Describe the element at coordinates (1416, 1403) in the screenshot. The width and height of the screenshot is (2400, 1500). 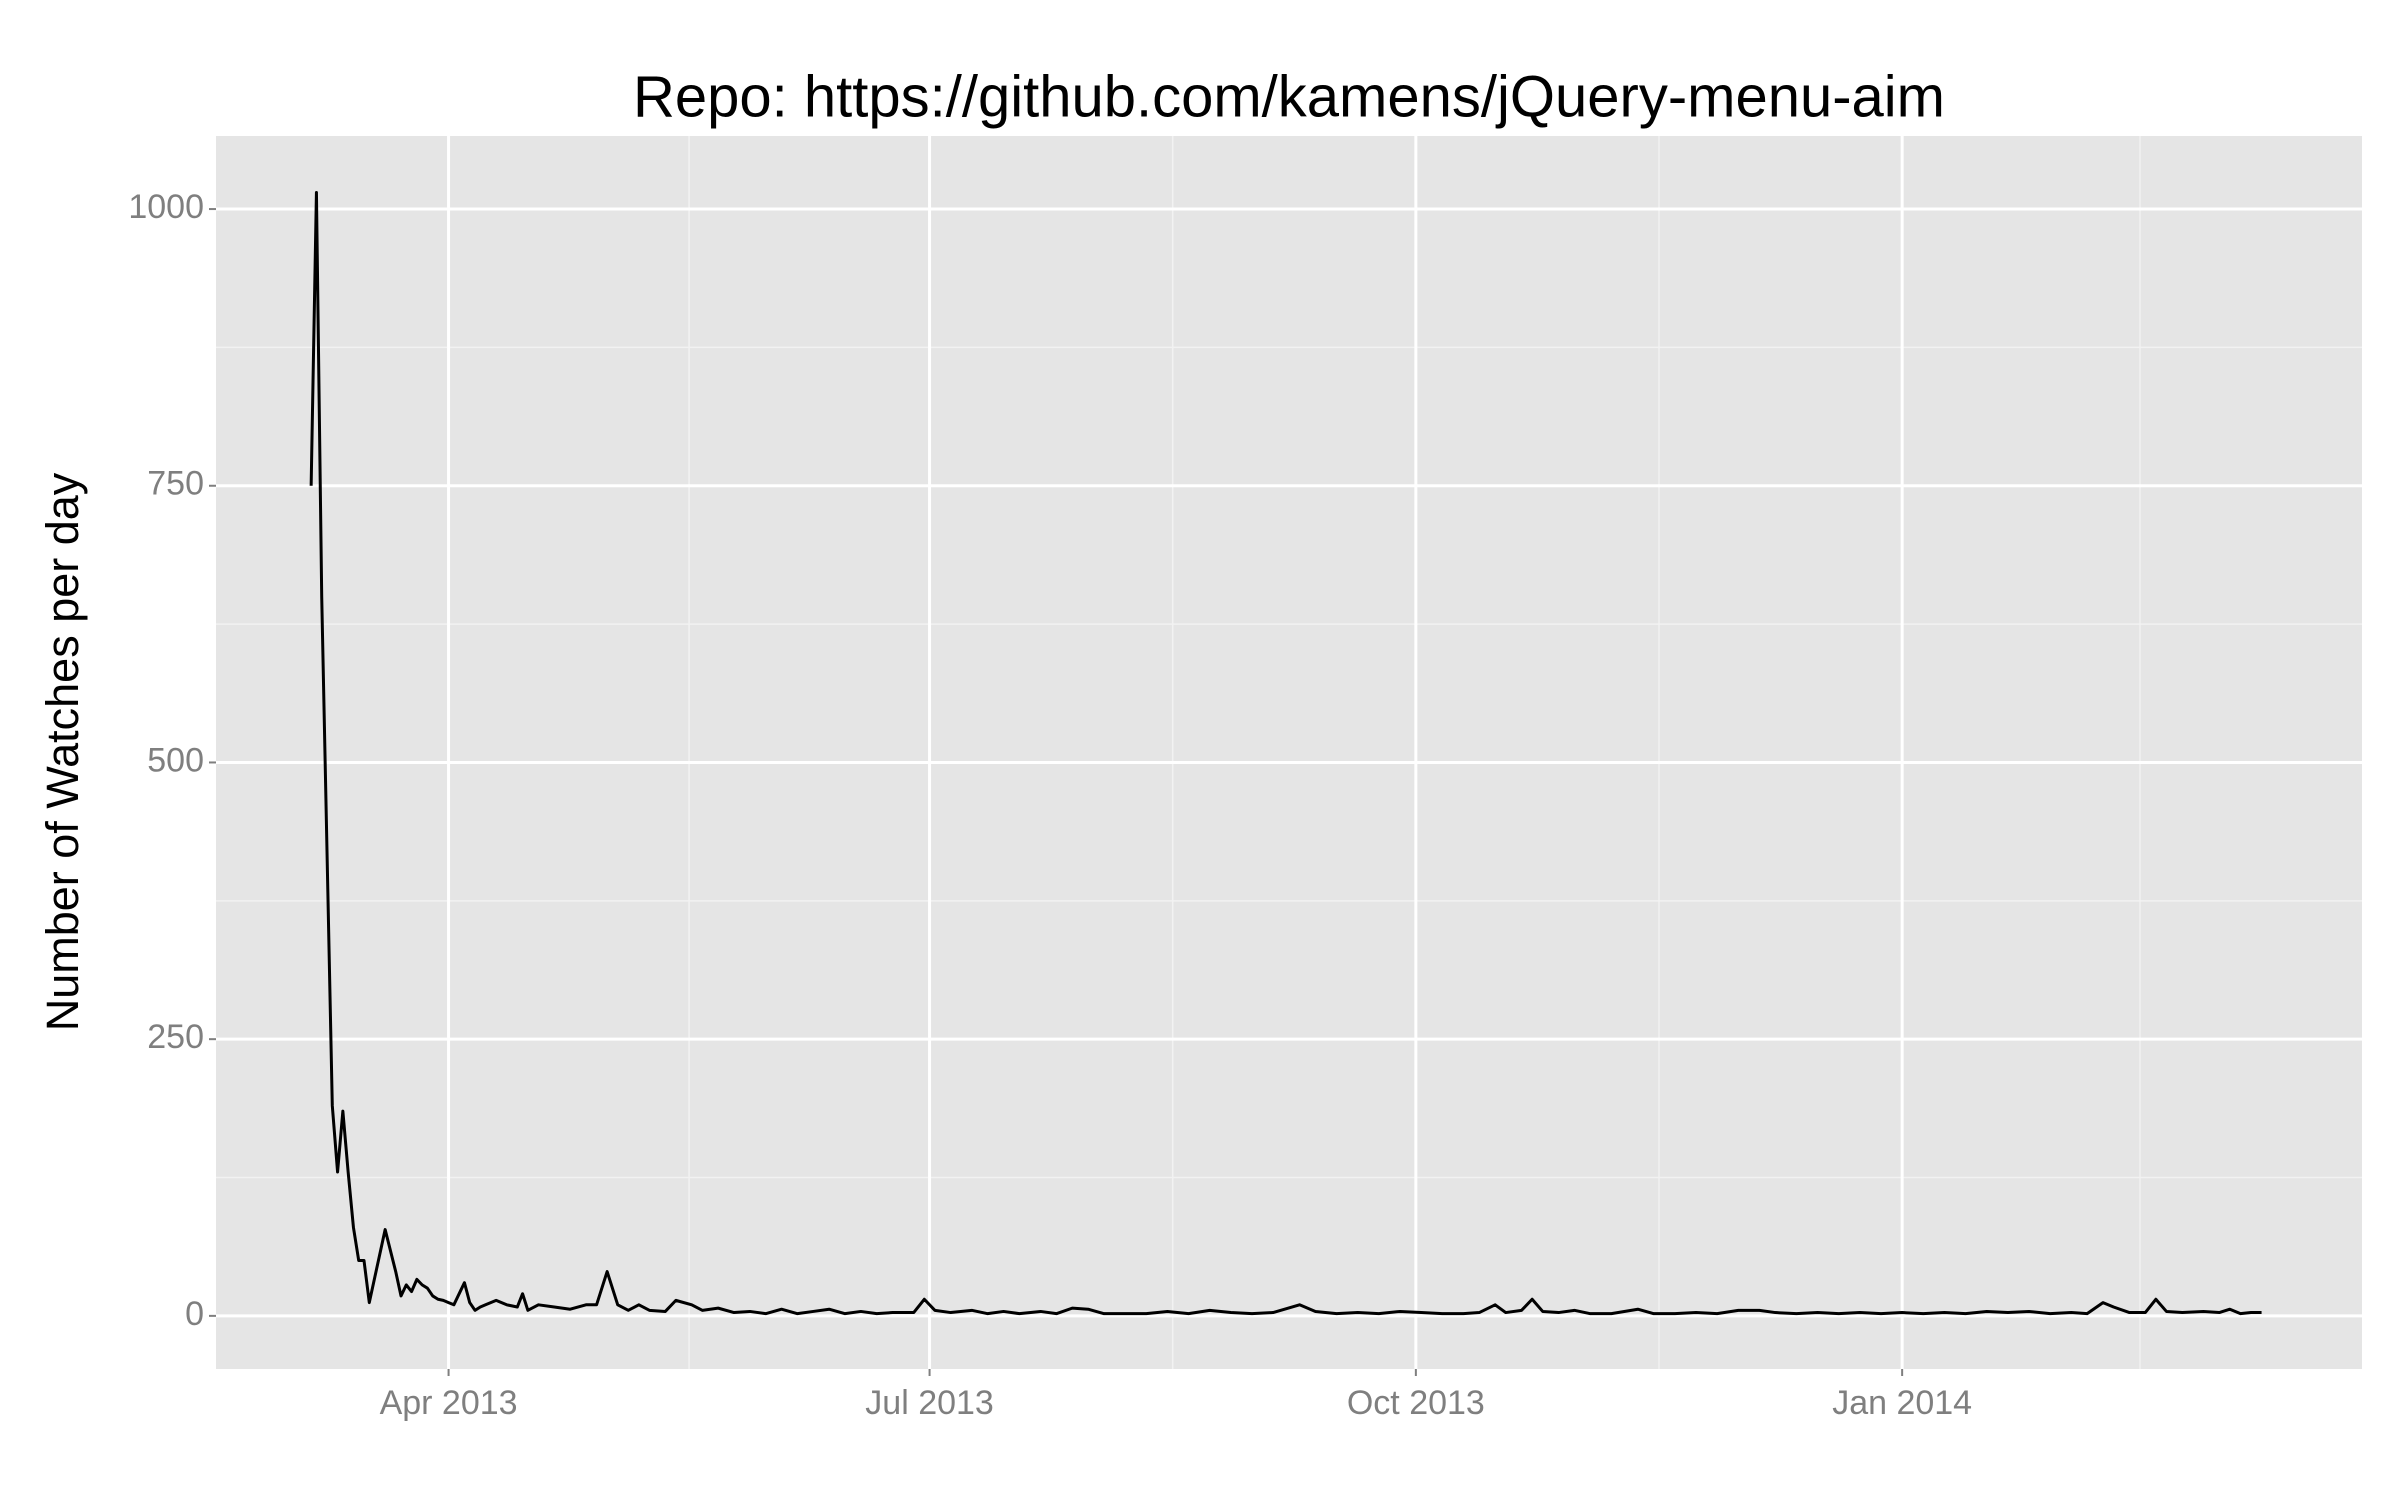
I see `x-tick-label: Oct 2013` at that location.